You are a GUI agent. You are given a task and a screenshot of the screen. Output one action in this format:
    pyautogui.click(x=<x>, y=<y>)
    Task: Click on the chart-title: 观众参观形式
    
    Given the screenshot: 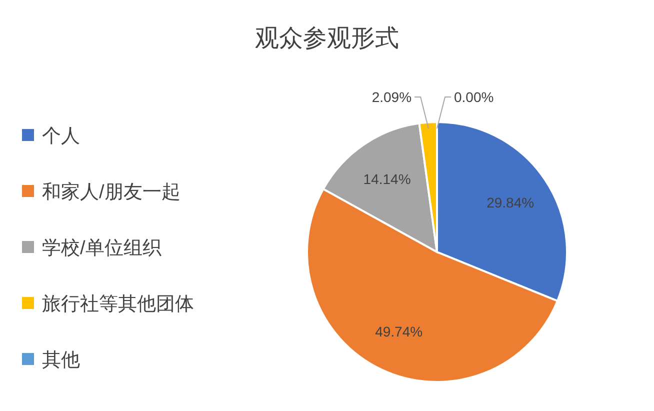 What is the action you would take?
    pyautogui.click(x=327, y=38)
    